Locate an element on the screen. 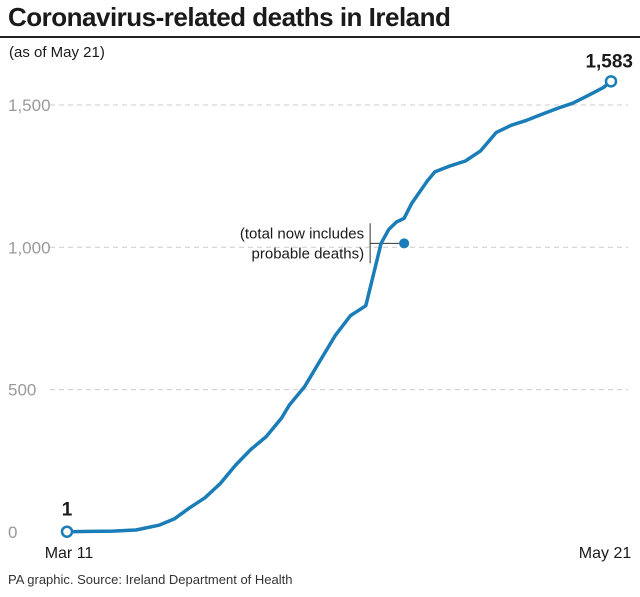 The image size is (640, 597). annotation-text-line2: probable deaths) is located at coordinates (308, 253).